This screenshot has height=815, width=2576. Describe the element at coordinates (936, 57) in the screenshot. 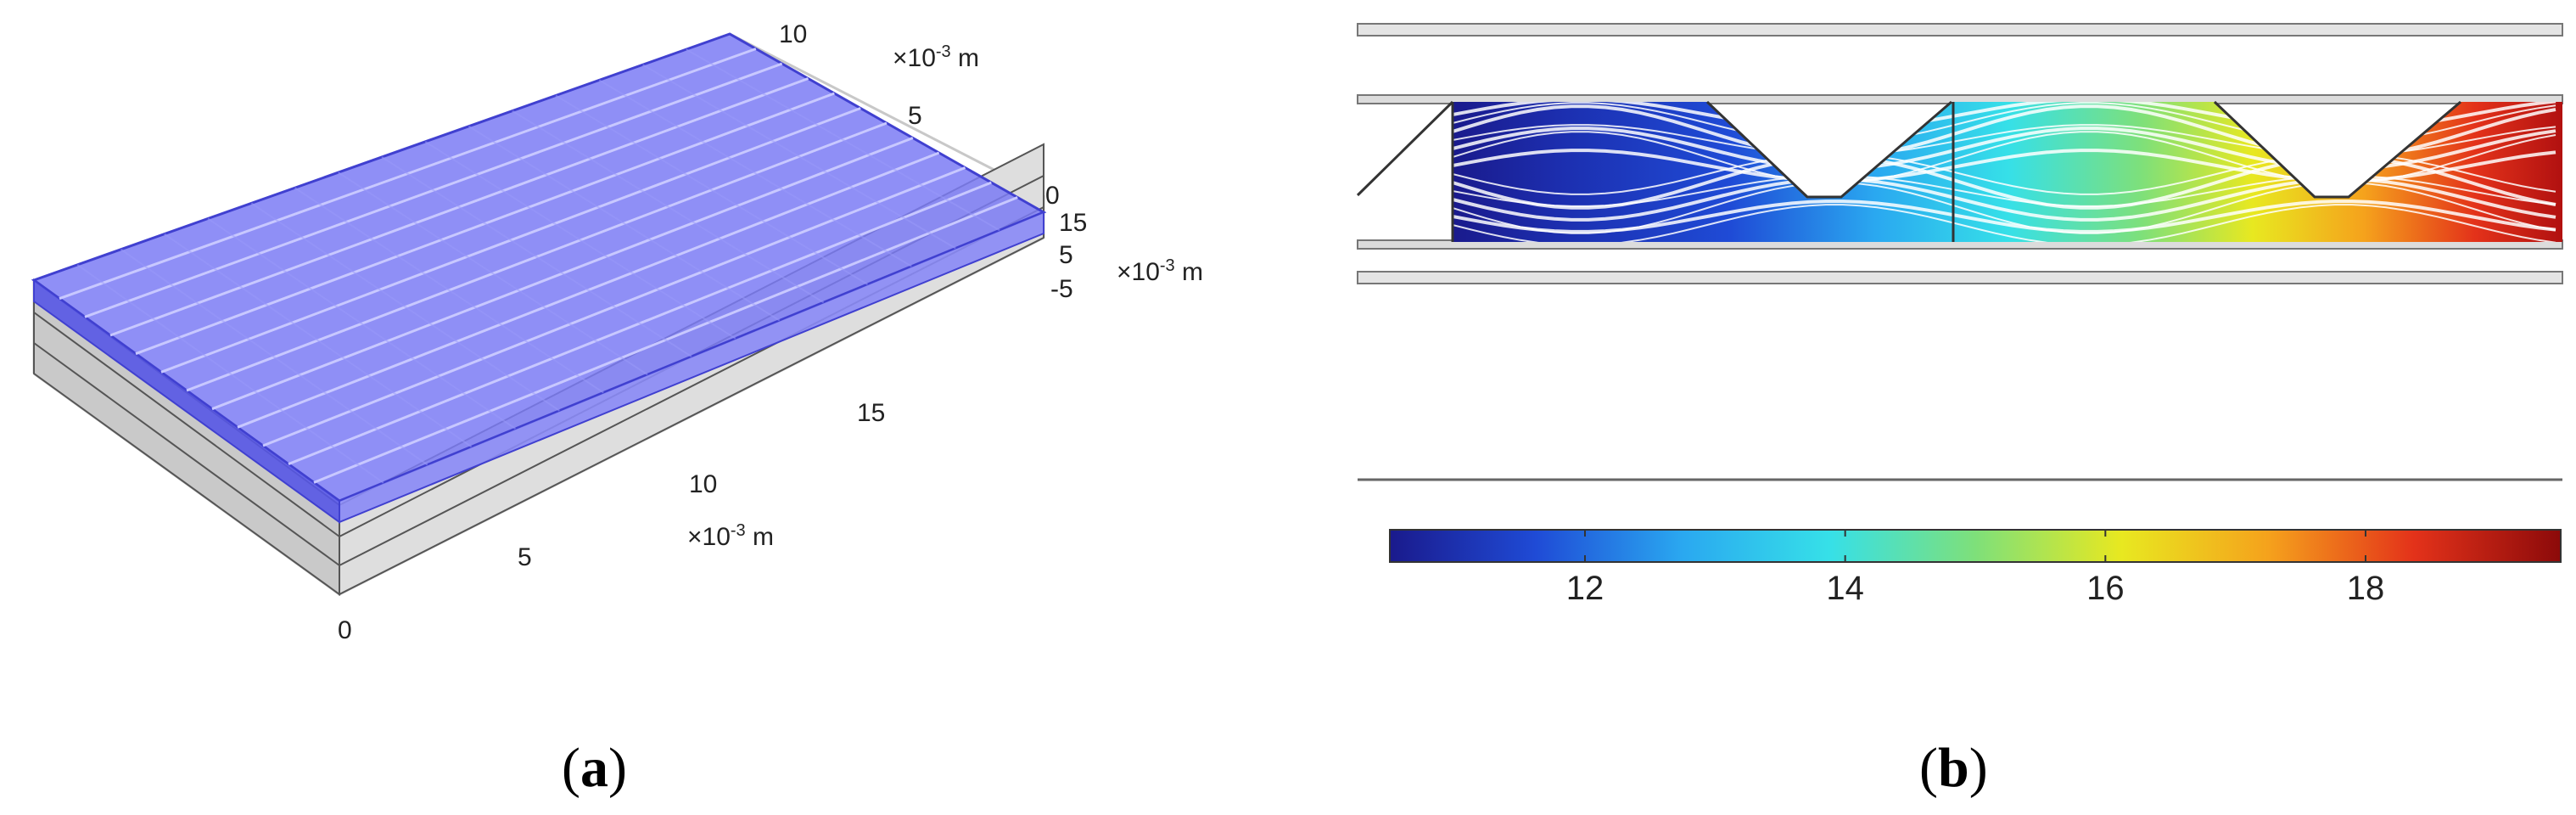

I see `y-axis-unit: ×10-3 m` at that location.